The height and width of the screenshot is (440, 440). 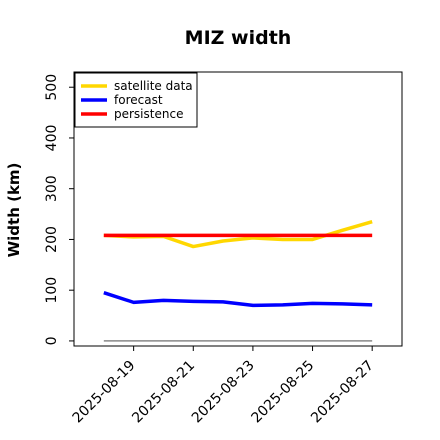 What do you see at coordinates (138, 100) in the screenshot?
I see `legend-label: forecast` at bounding box center [138, 100].